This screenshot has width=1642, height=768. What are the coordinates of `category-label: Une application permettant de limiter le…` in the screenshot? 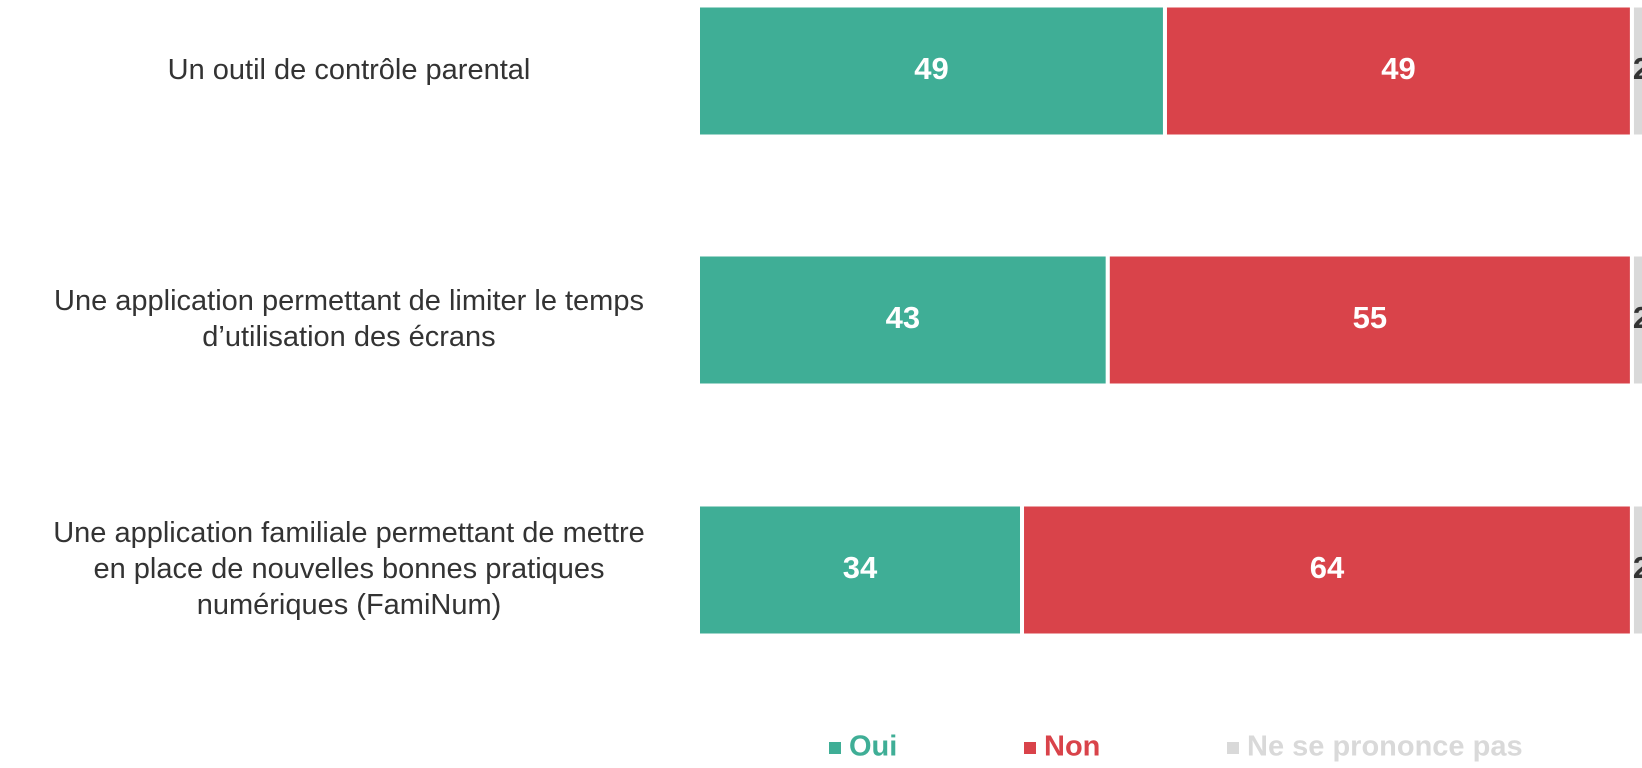 It's located at (349, 319).